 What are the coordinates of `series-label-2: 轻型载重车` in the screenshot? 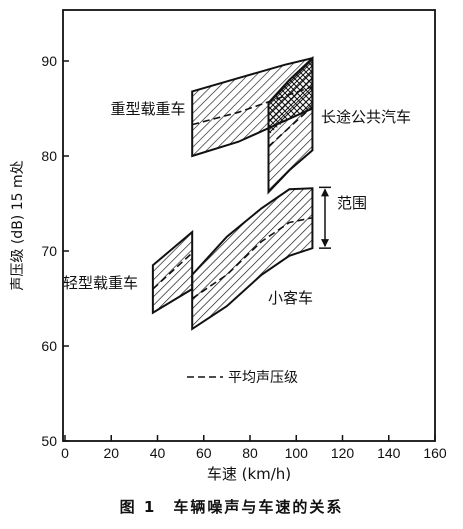 It's located at (100, 283).